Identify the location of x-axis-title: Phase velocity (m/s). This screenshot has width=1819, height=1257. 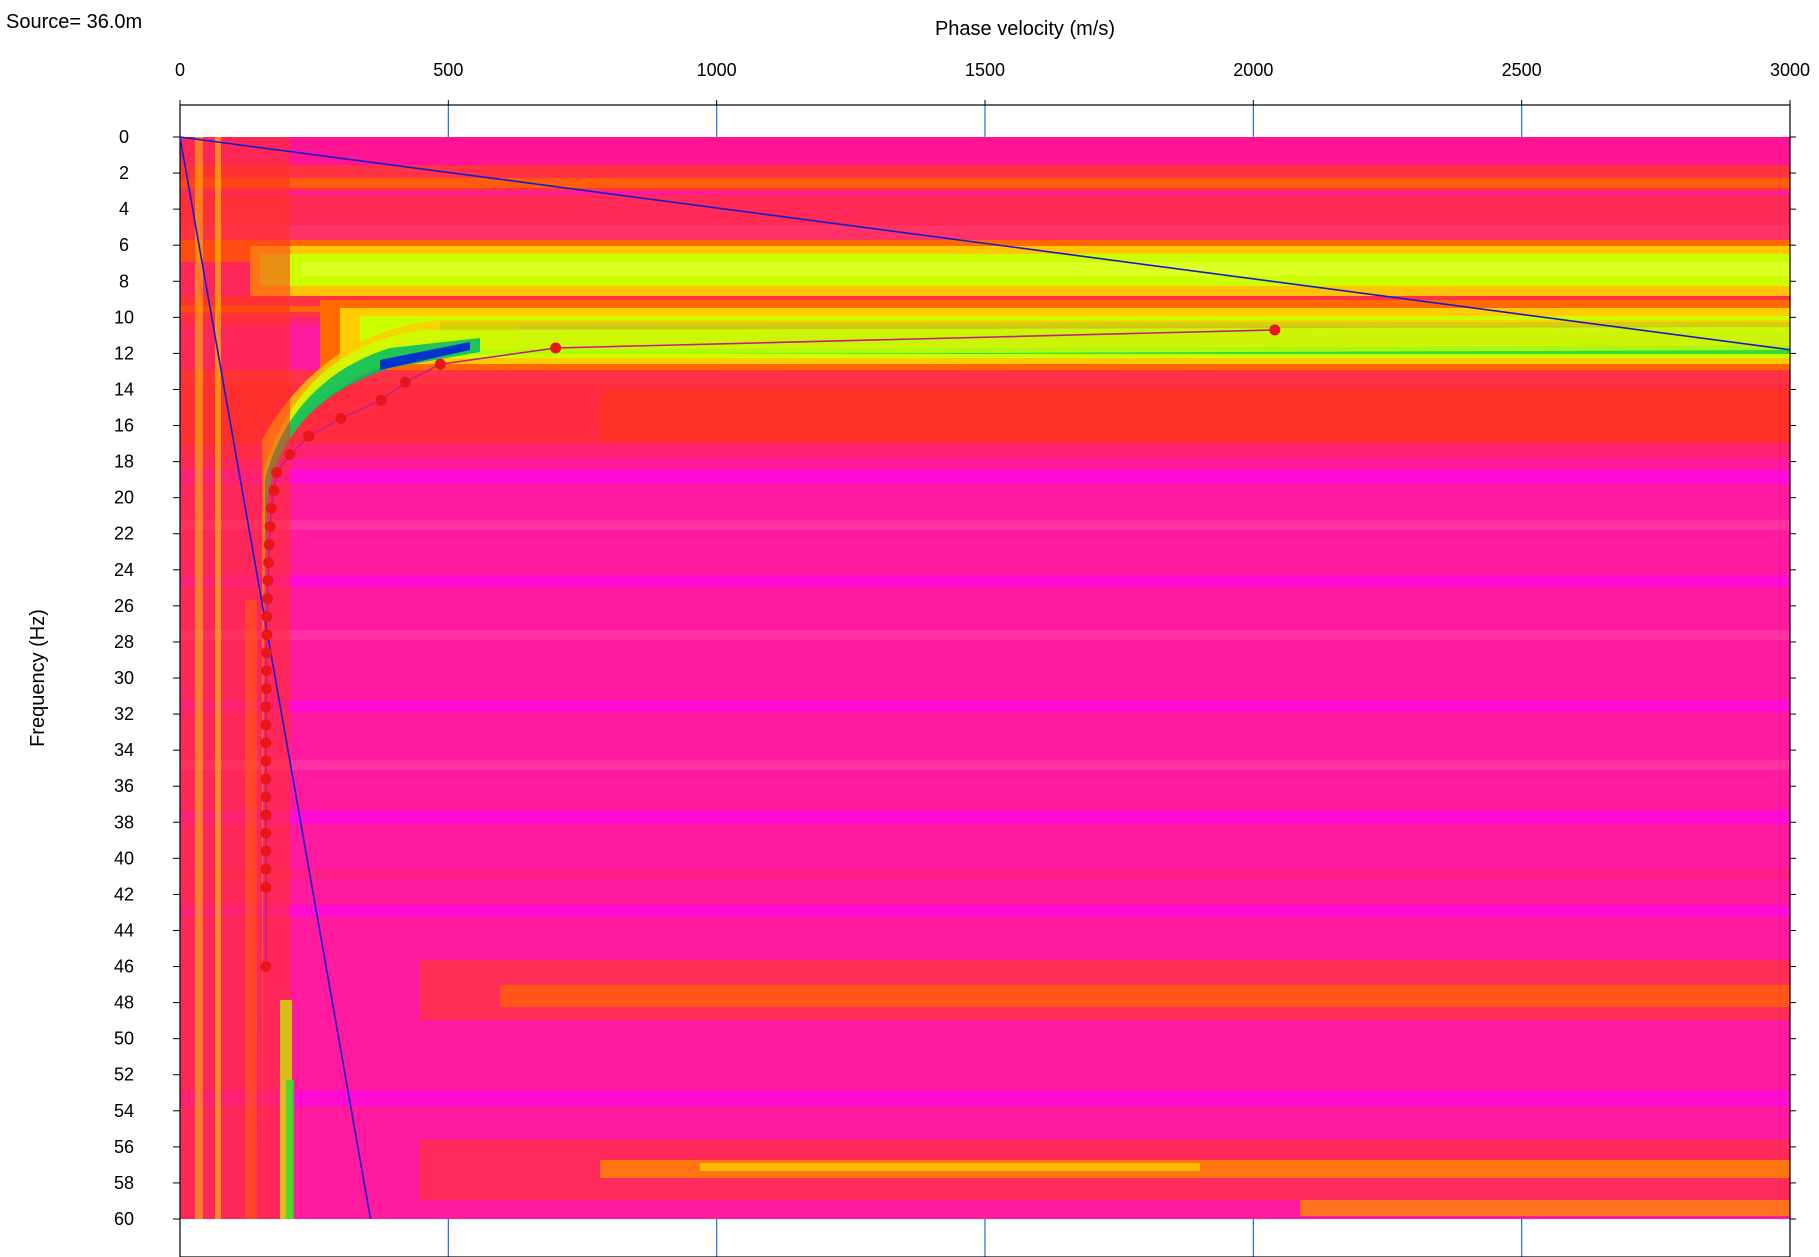
(1025, 29).